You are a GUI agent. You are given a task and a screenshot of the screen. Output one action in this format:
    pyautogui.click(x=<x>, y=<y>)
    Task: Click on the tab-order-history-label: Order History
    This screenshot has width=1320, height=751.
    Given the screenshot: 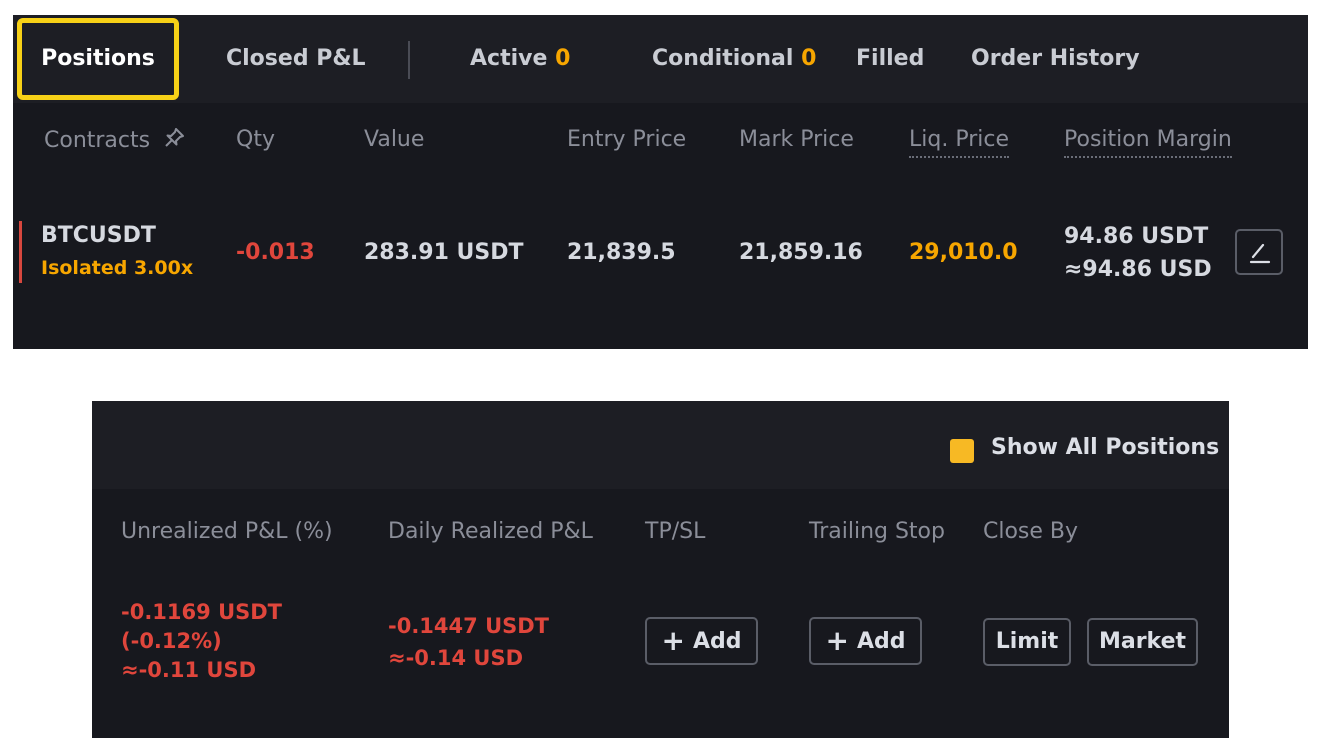 What is the action you would take?
    pyautogui.click(x=1055, y=58)
    